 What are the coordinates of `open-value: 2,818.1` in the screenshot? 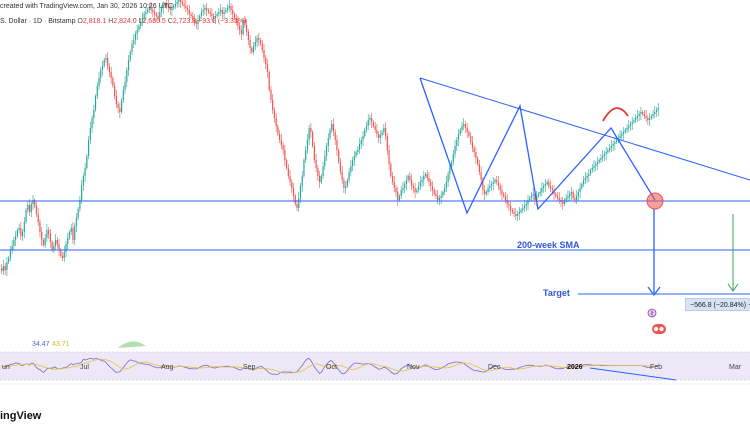 It's located at (94, 21).